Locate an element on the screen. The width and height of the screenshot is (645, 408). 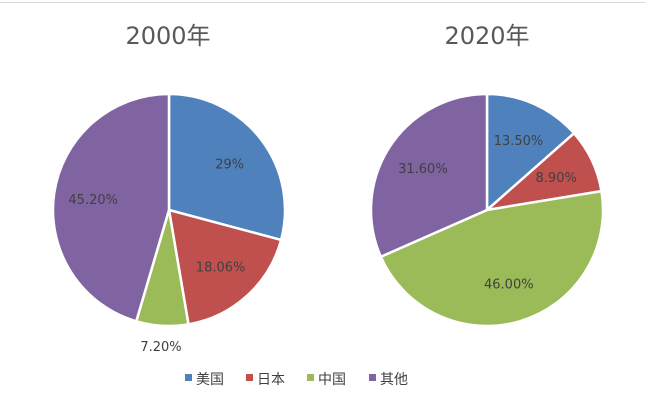
data-label-2020-japan: 8.90% is located at coordinates (556, 178).